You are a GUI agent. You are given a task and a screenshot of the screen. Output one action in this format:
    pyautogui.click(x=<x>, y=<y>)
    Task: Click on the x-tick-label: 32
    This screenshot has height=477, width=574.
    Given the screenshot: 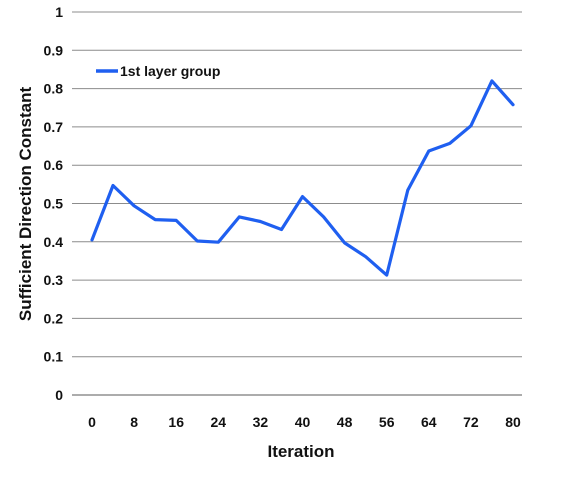 What is the action you would take?
    pyautogui.click(x=261, y=422)
    